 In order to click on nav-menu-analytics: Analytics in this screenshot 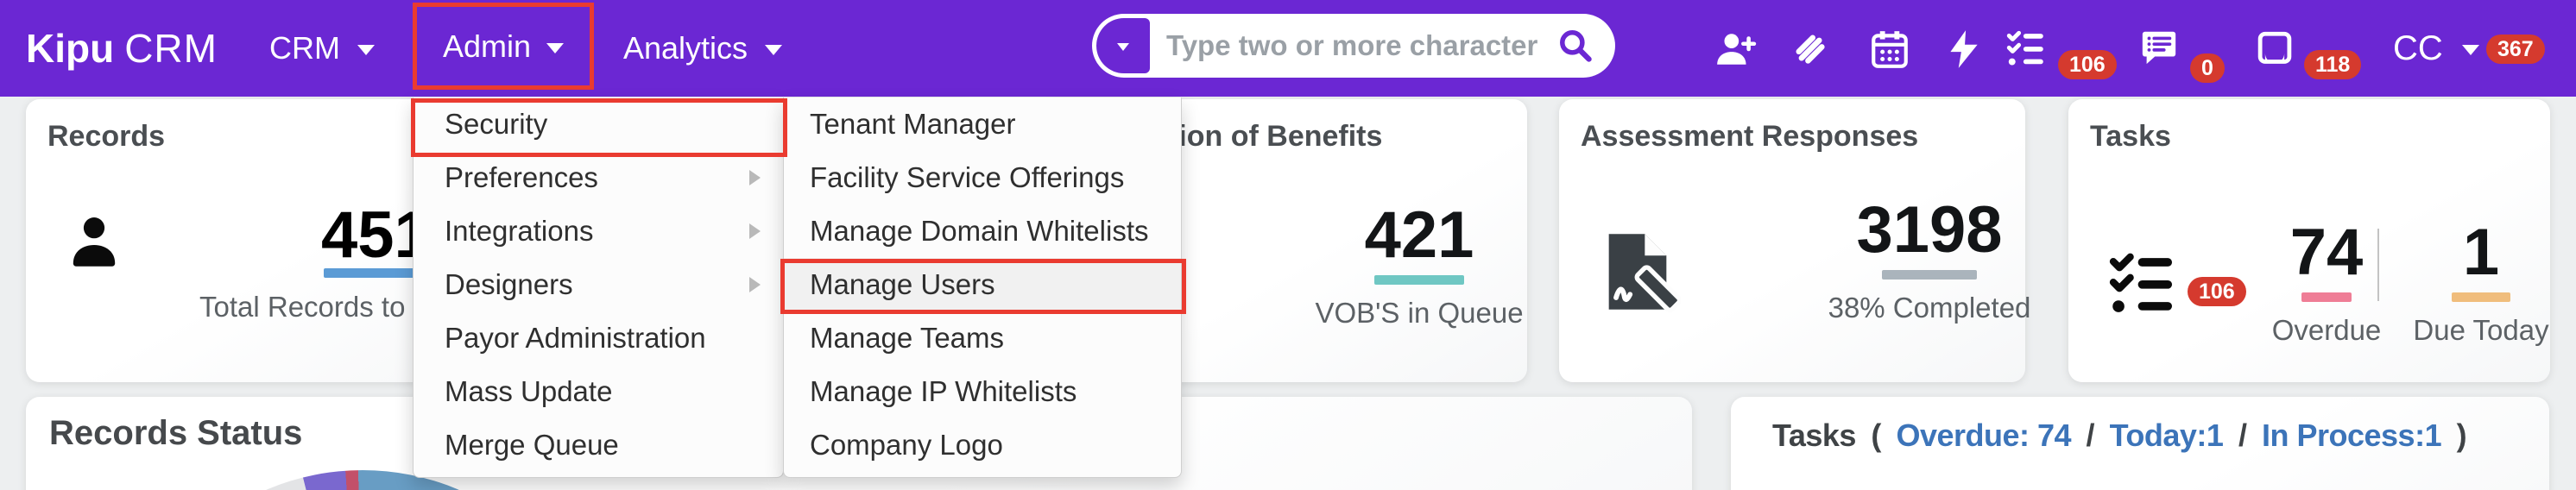, I will do `click(703, 48)`.